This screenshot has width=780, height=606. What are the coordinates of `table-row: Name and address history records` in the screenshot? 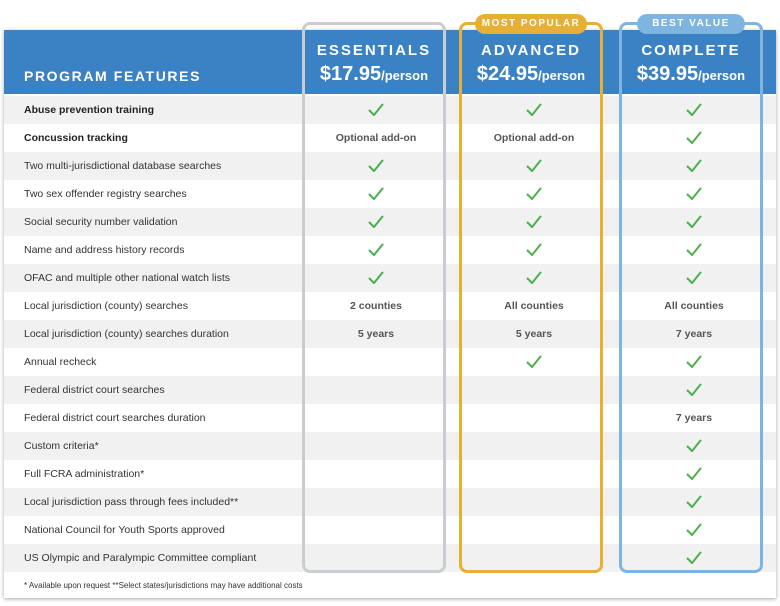 It's located at (390, 250).